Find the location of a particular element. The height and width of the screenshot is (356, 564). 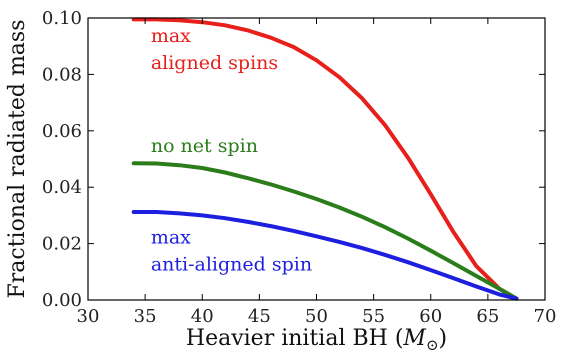

x-axis-unit-subscript: ⊙ is located at coordinates (432, 345).